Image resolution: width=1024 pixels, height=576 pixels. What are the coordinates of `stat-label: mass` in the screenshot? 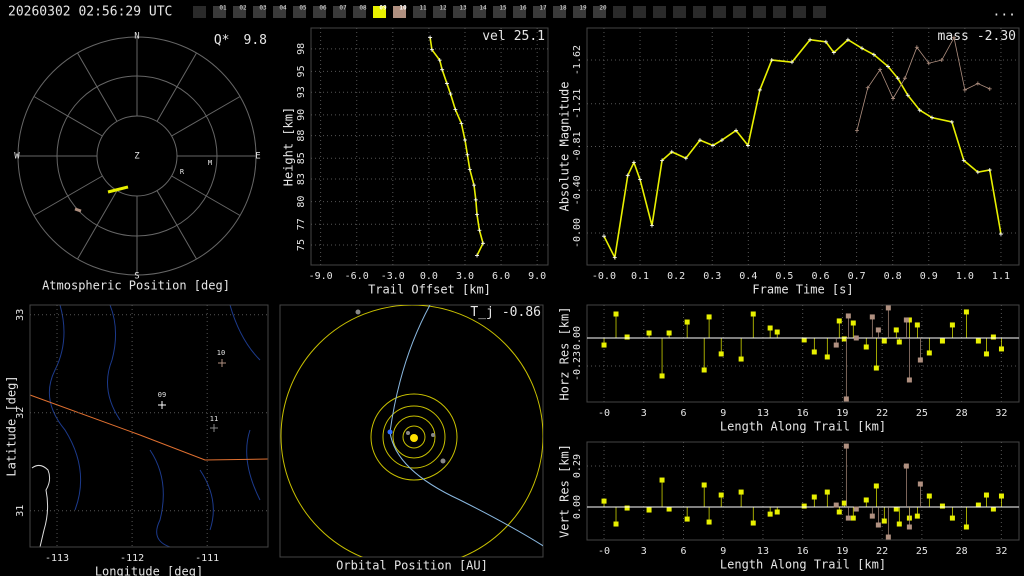 It's located at (953, 36).